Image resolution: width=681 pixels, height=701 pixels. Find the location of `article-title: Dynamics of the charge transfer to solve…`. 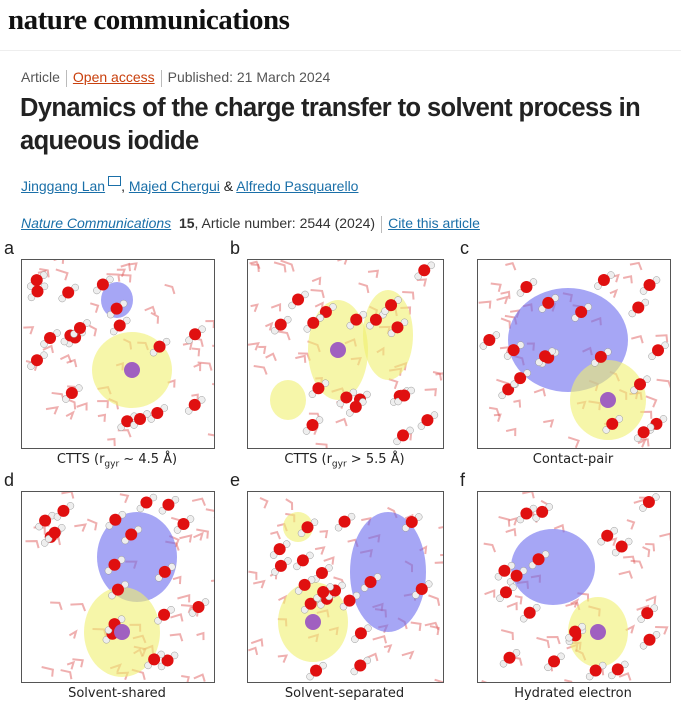

article-title: Dynamics of the charge transfer to solve… is located at coordinates (330, 124).